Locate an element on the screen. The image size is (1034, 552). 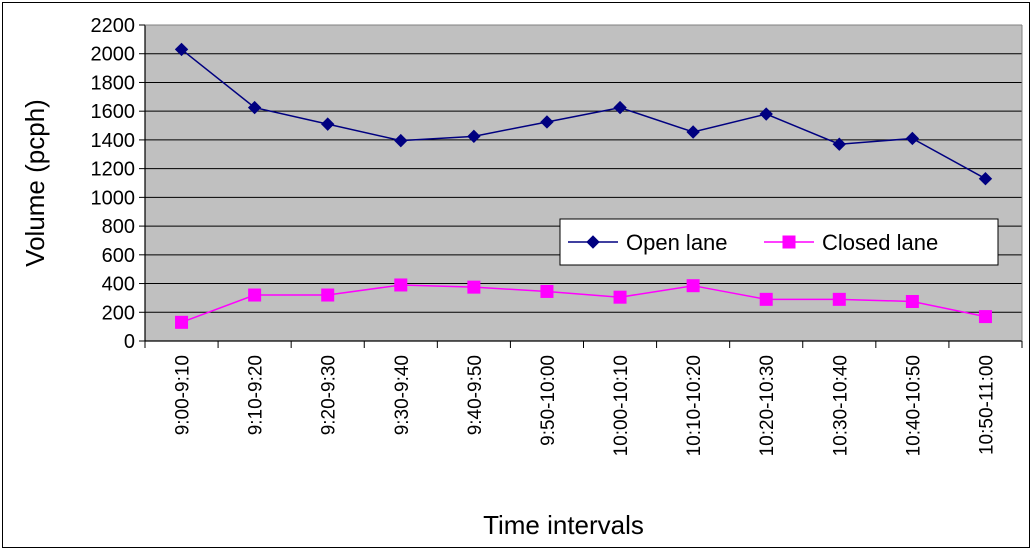
x-tick-label: 9:00-9:10 is located at coordinates (183, 395).